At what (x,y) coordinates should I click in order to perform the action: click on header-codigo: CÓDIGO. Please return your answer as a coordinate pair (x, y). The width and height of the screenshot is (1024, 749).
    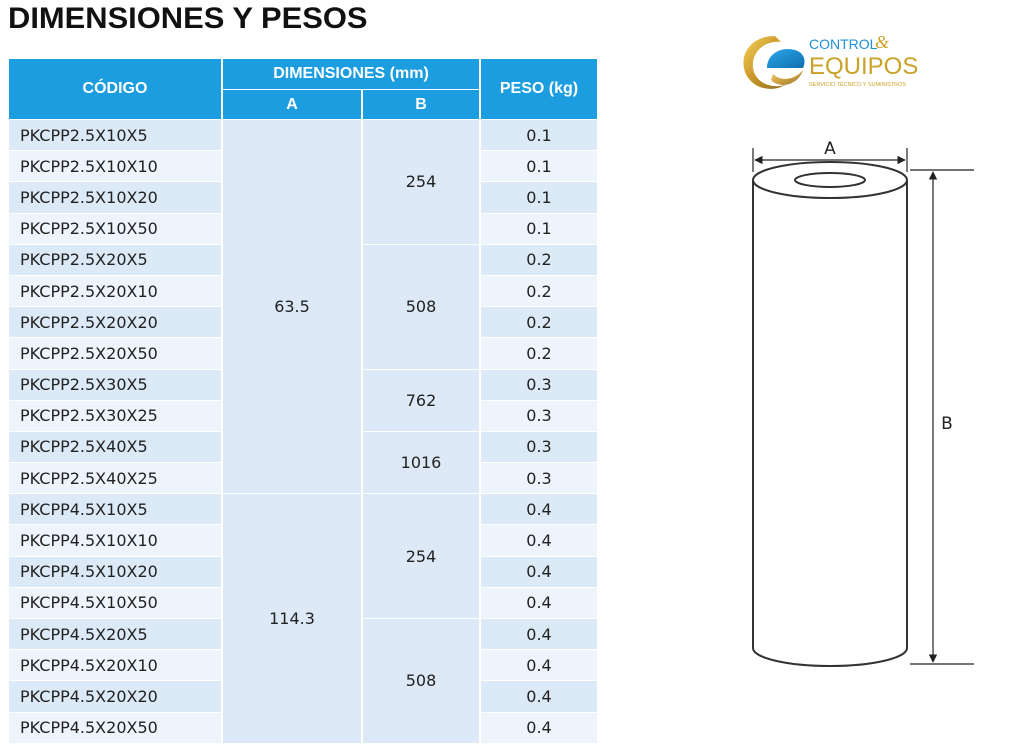
    Looking at the image, I should click on (116, 89).